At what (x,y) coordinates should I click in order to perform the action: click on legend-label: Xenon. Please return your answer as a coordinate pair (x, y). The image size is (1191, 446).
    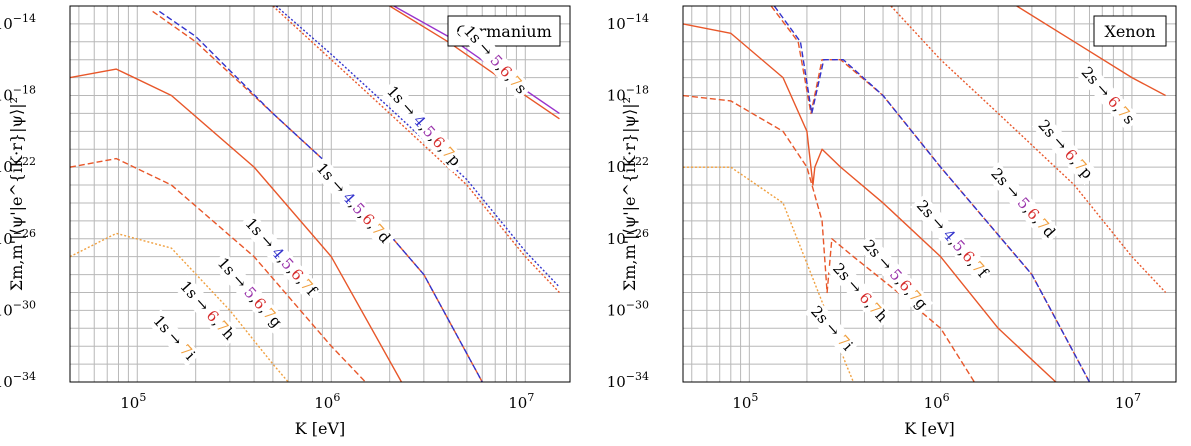
    Looking at the image, I should click on (1129, 31).